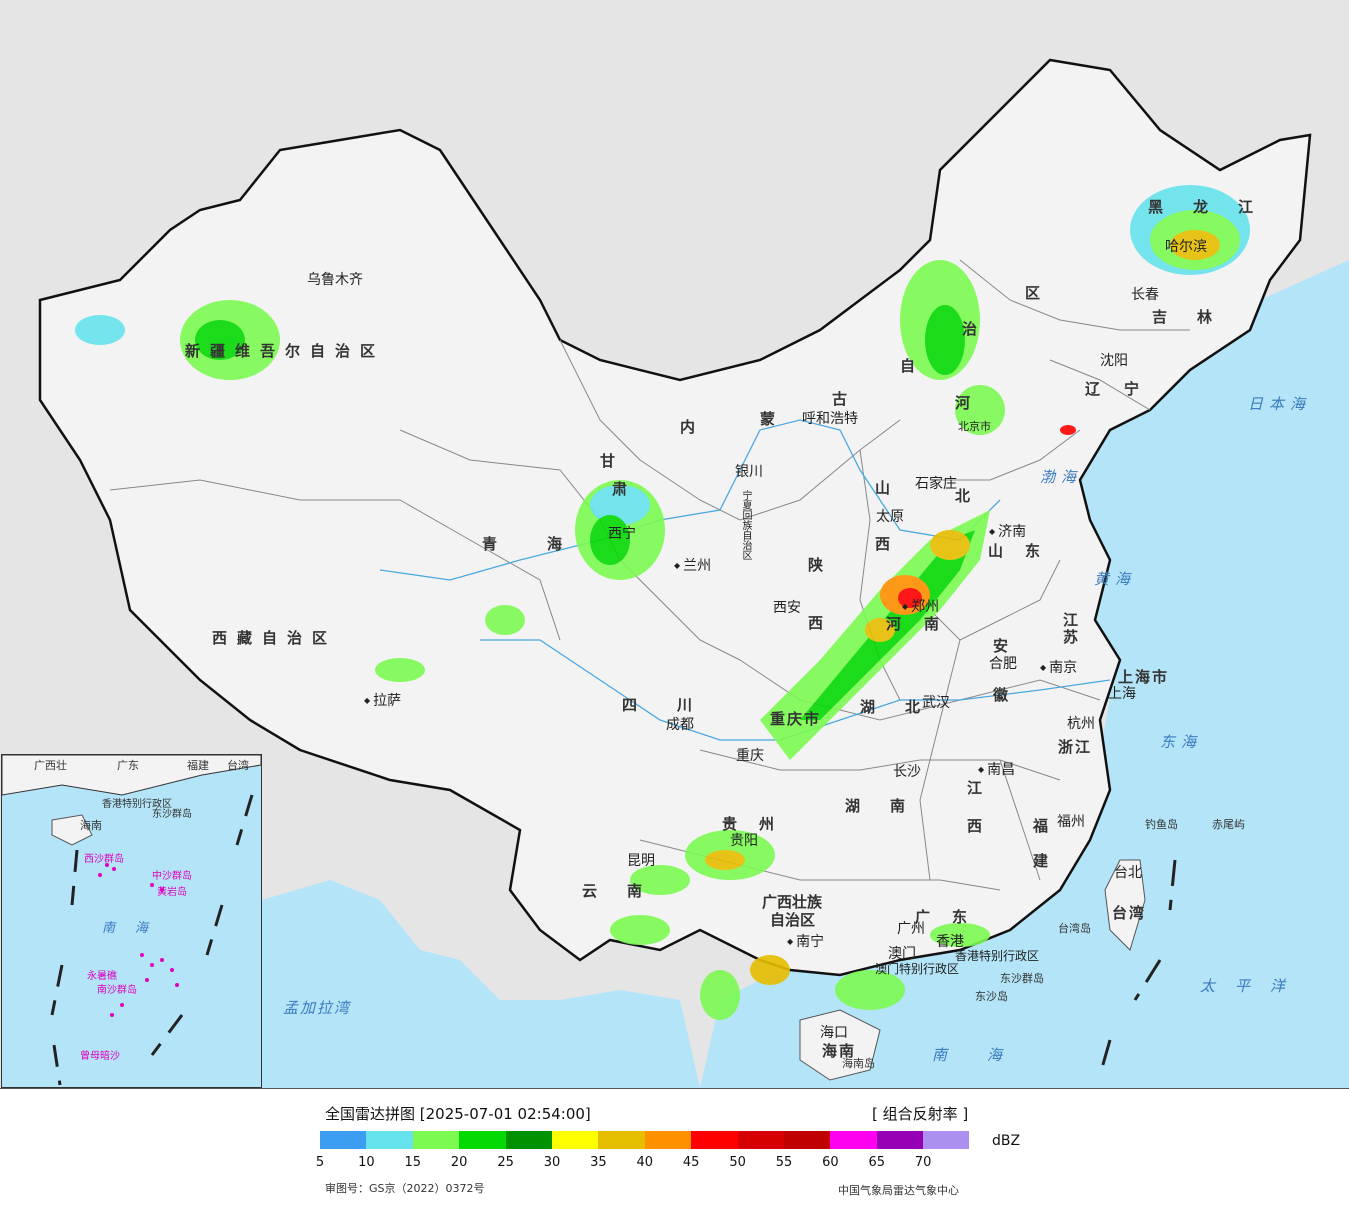 The height and width of the screenshot is (1208, 1349). What do you see at coordinates (898, 1190) in the screenshot?
I see `legend-organization: 中国气象局雷达气象中心` at bounding box center [898, 1190].